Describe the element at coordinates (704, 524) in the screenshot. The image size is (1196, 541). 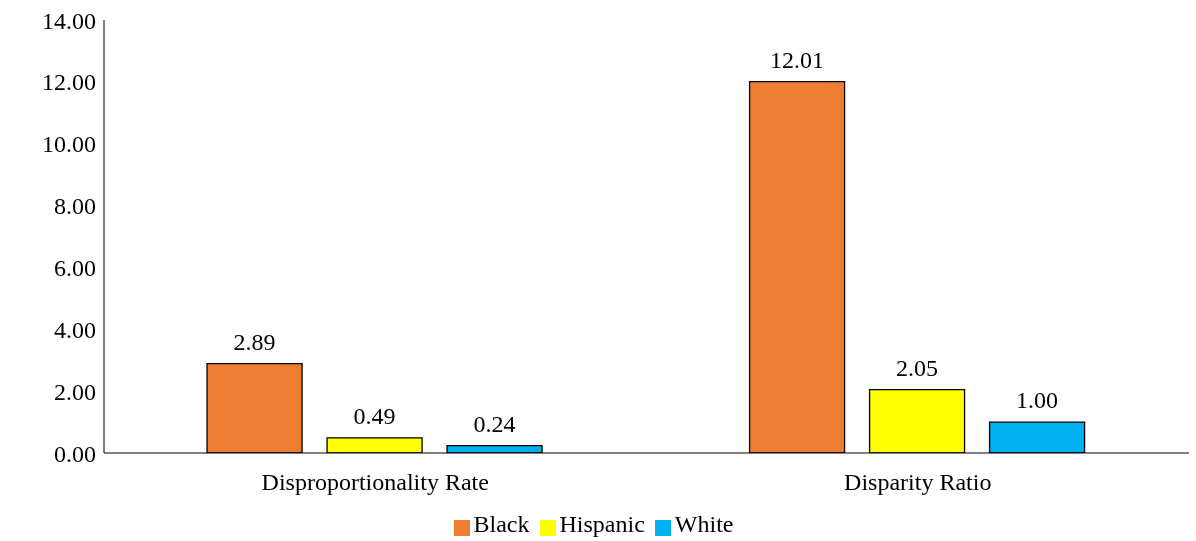
I see `legend-label: White` at that location.